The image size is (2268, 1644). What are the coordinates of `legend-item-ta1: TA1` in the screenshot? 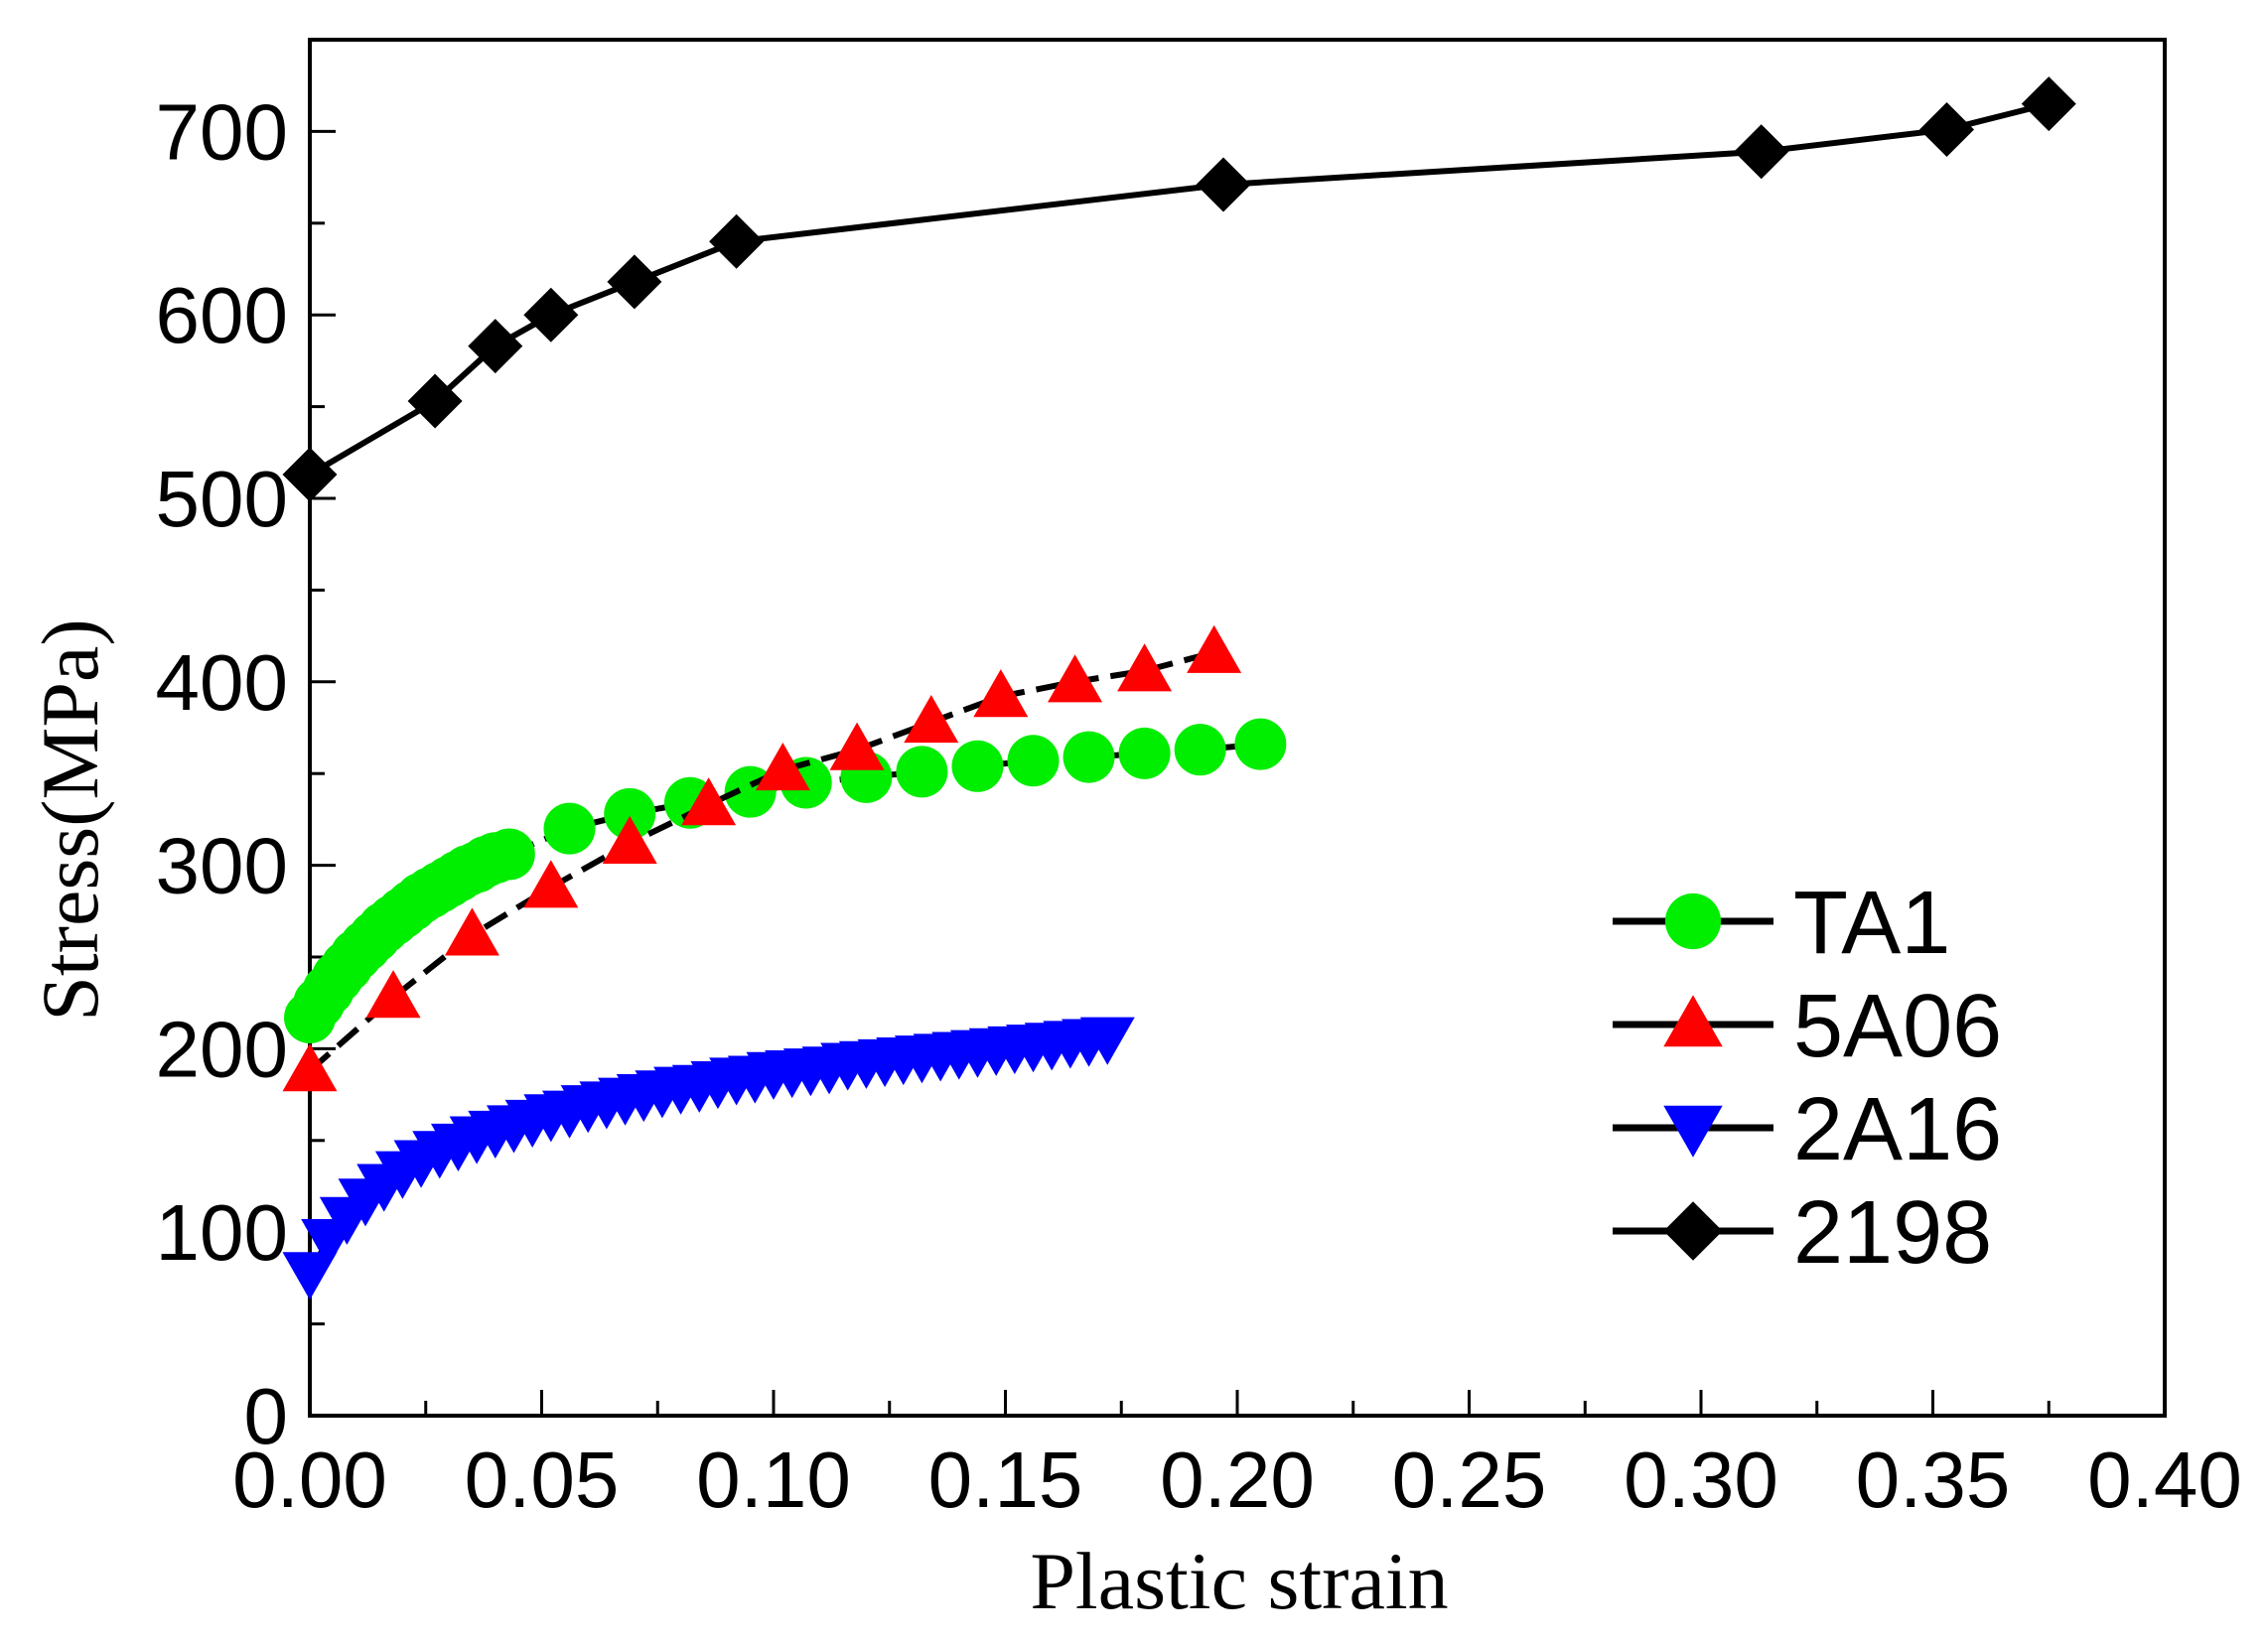 It's located at (1781, 924).